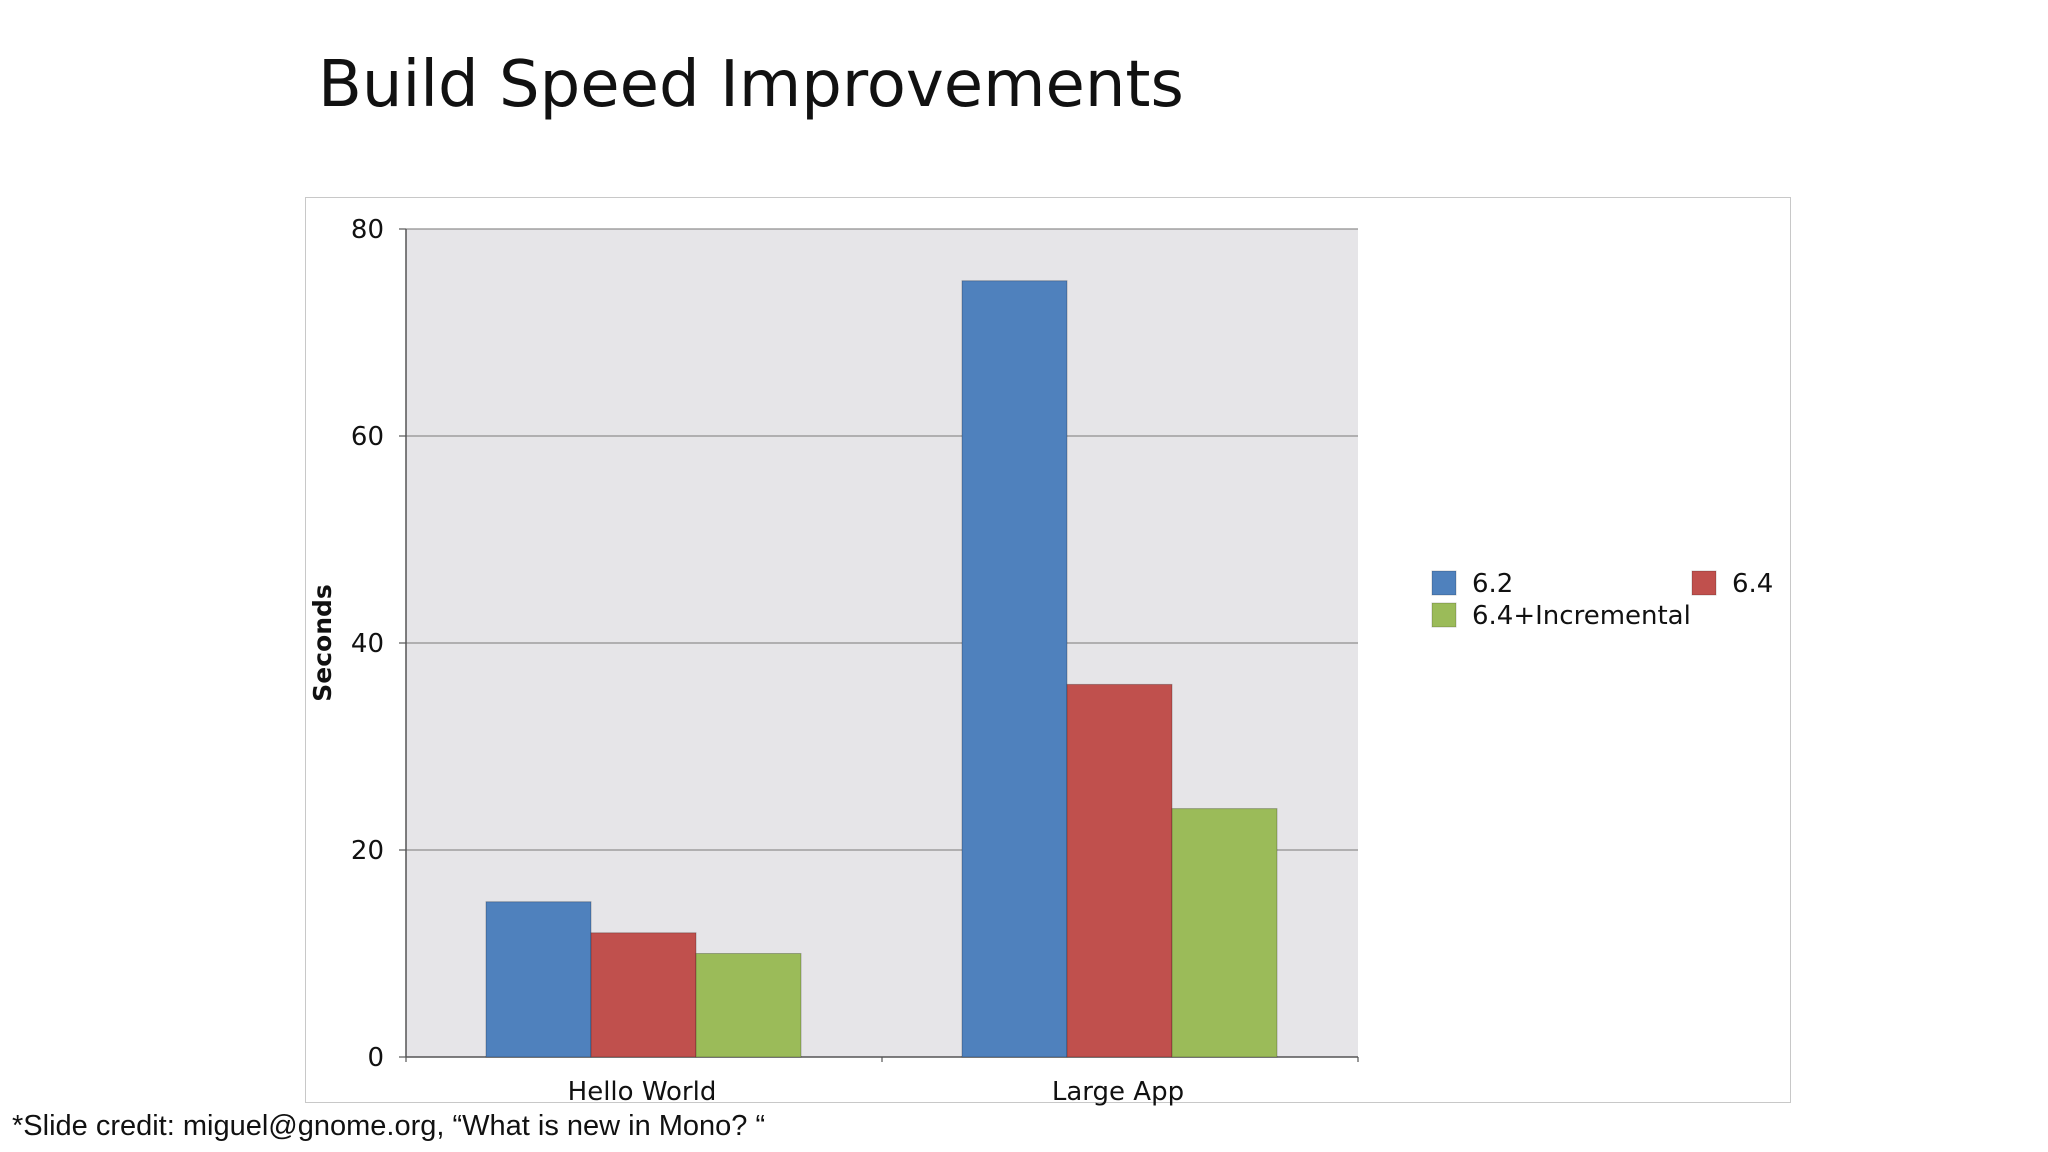 This screenshot has width=2048, height=1152. I want to click on y-tick-label: 0, so click(375, 1058).